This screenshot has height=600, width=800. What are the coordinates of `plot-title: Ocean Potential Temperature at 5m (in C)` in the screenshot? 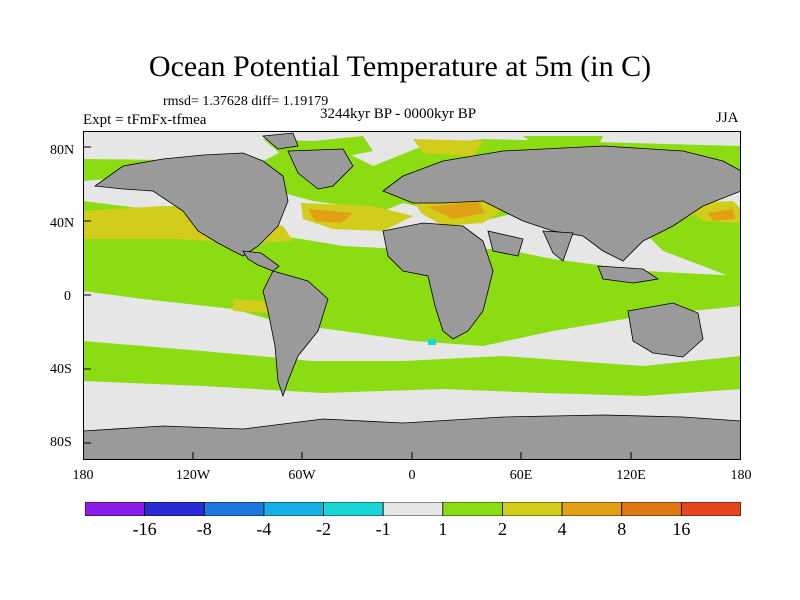 It's located at (400, 66).